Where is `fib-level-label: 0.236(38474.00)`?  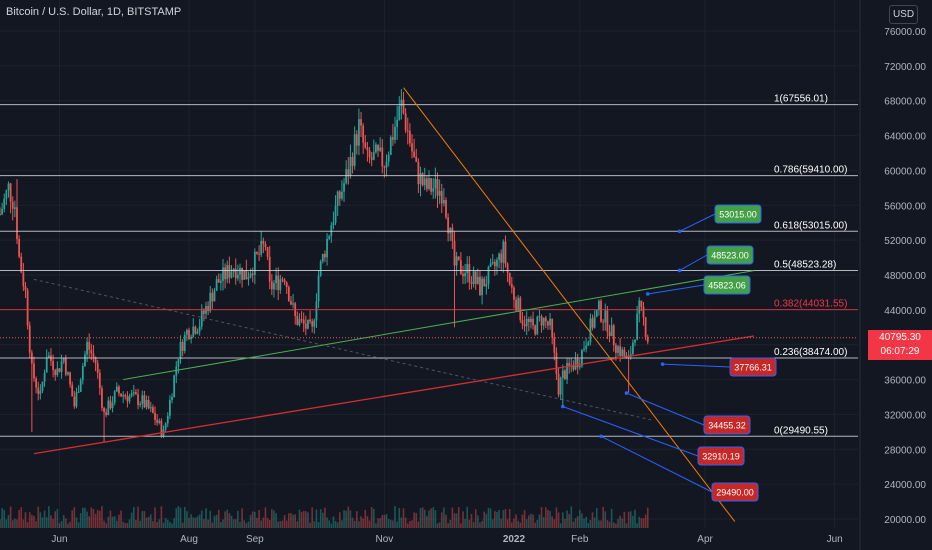
fib-level-label: 0.236(38474.00) is located at coordinates (810, 352).